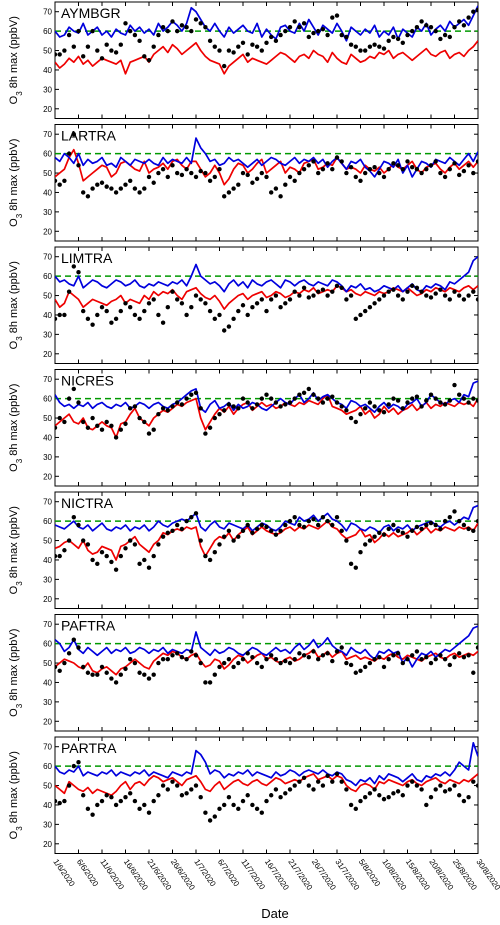 This screenshot has height=925, width=500. What do you see at coordinates (89, 748) in the screenshot?
I see `panel-title: PARTRA` at bounding box center [89, 748].